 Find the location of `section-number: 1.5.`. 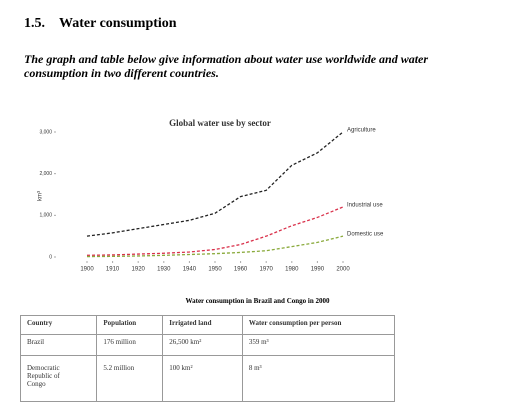

section-number: 1.5. is located at coordinates (34, 23).